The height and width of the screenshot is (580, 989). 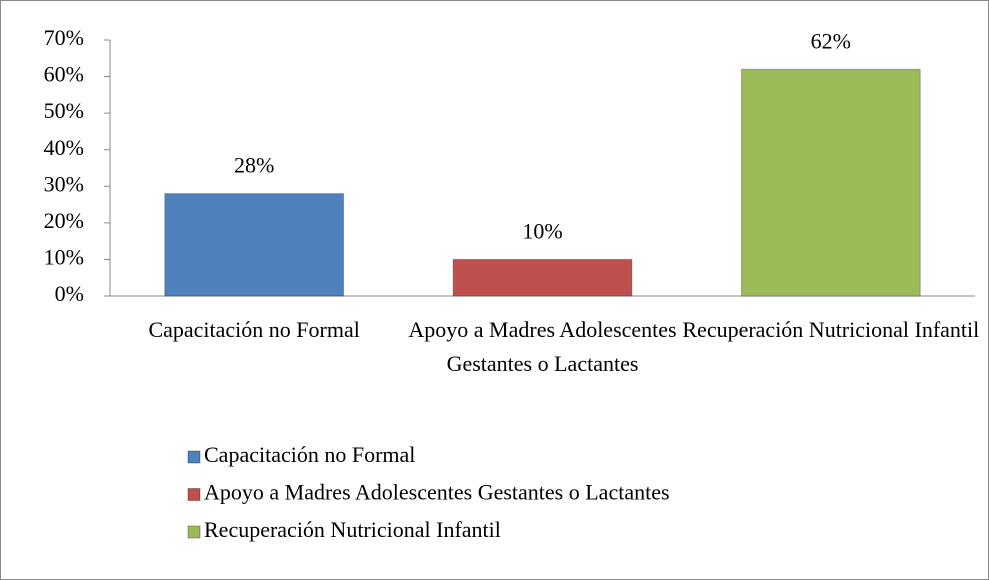 I want to click on x-tick-label: Recuperación Nutricional Infantil, so click(x=831, y=329).